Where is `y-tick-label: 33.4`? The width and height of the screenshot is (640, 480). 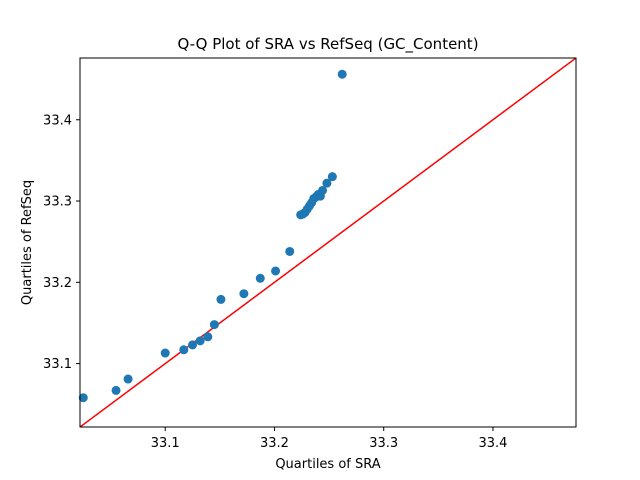
y-tick-label: 33.4 is located at coordinates (57, 120).